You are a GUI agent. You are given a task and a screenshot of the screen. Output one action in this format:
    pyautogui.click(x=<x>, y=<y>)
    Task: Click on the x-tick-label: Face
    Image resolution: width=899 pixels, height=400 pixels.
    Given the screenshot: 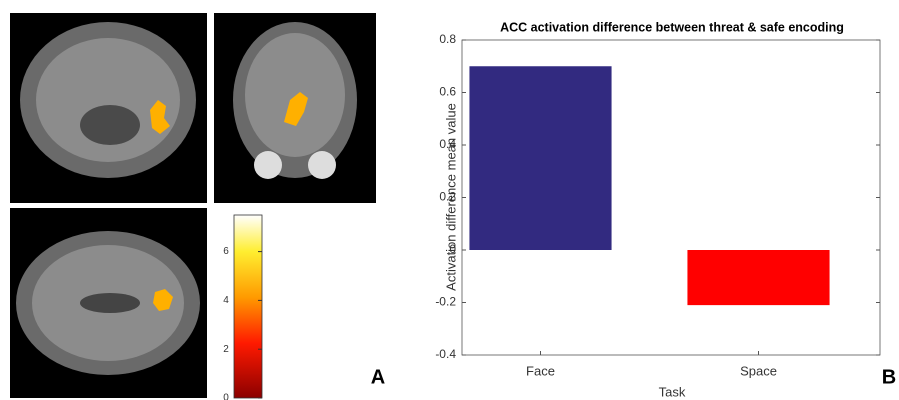 What is the action you would take?
    pyautogui.click(x=540, y=370)
    